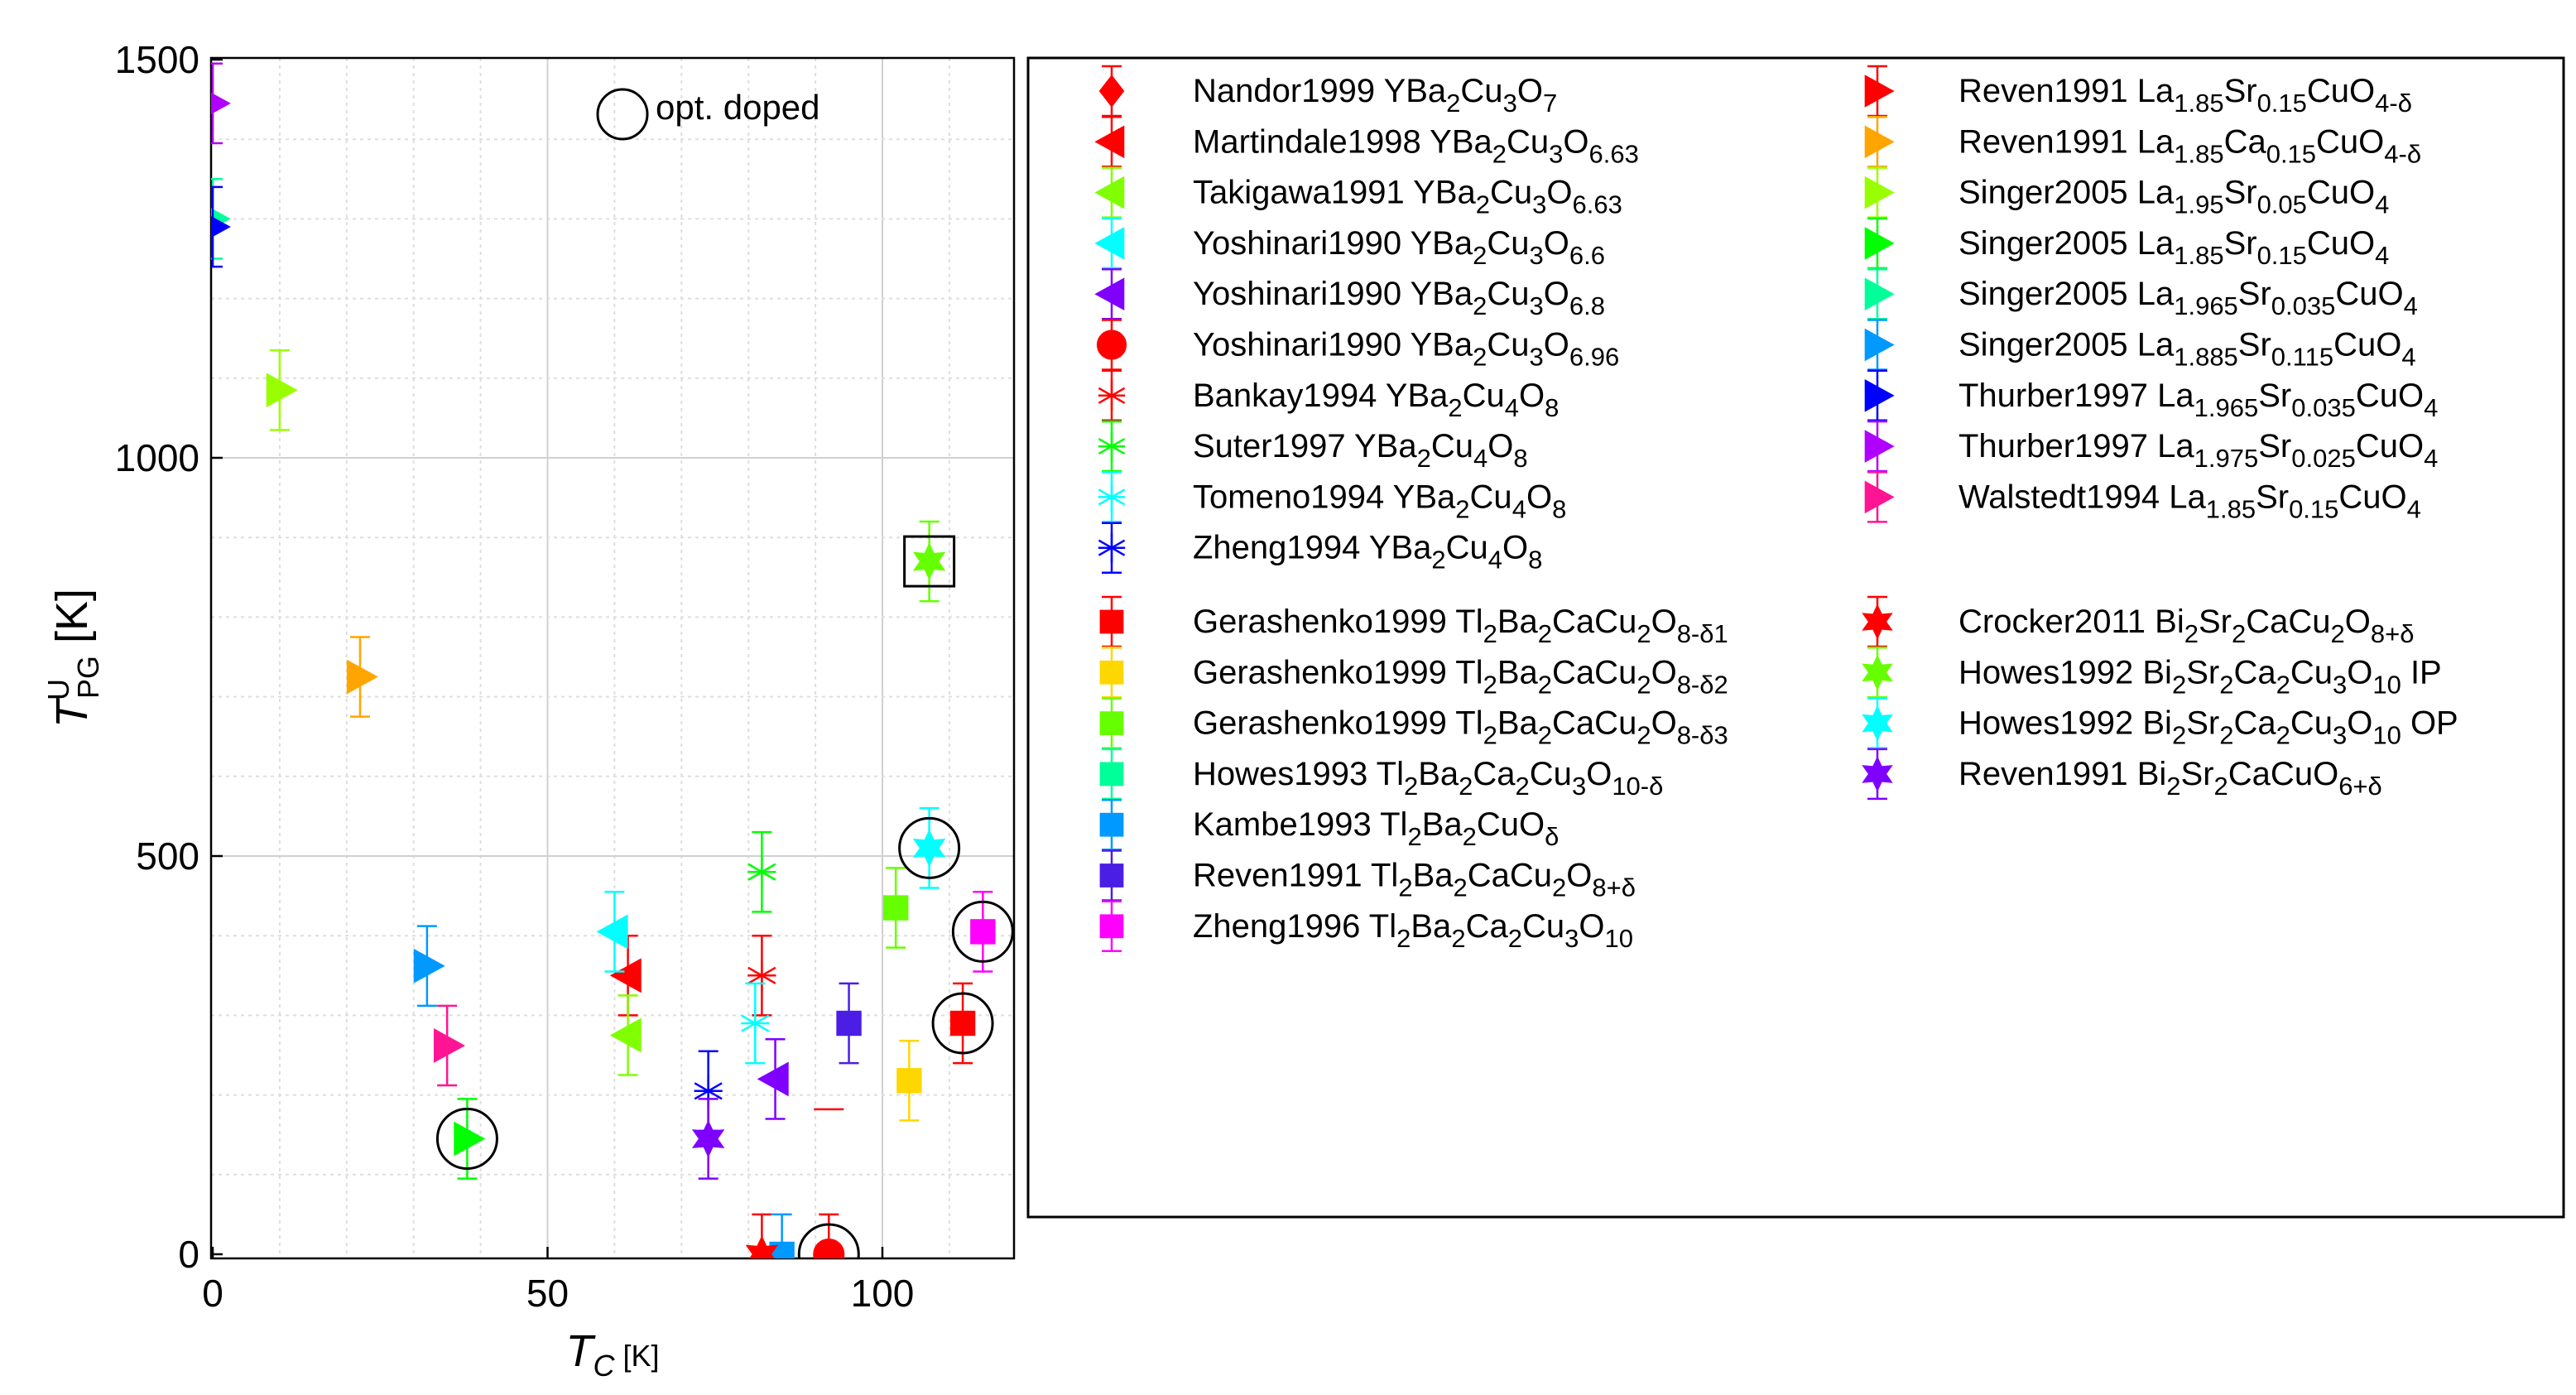 The image size is (2576, 1395). What do you see at coordinates (1552, 836) in the screenshot?
I see `legend-label-part: δ` at bounding box center [1552, 836].